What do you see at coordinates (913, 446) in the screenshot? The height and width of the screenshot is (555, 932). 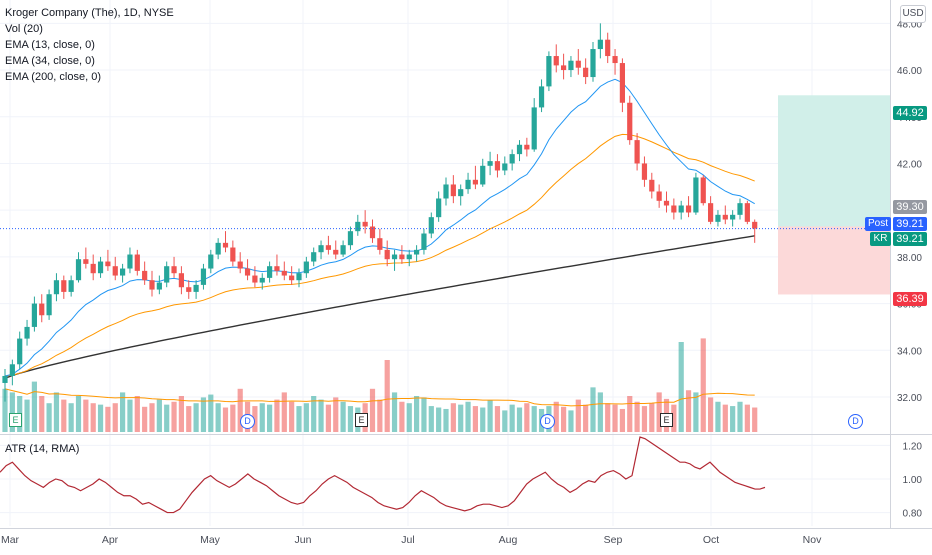 I see `atr-tick-label: 1.20` at bounding box center [913, 446].